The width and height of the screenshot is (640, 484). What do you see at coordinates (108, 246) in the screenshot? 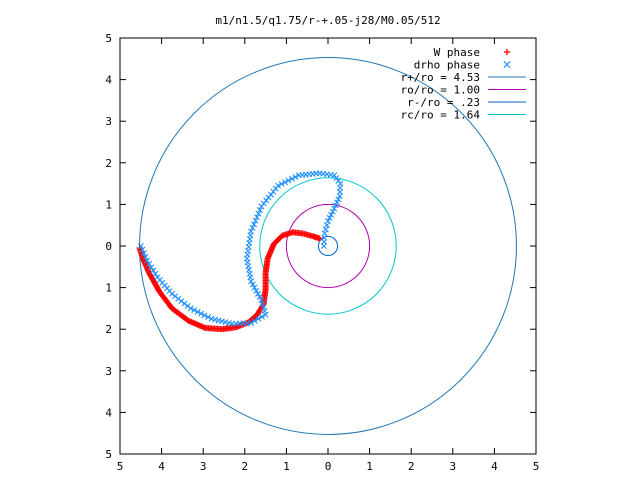
I see `y-tick-label: 0` at bounding box center [108, 246].